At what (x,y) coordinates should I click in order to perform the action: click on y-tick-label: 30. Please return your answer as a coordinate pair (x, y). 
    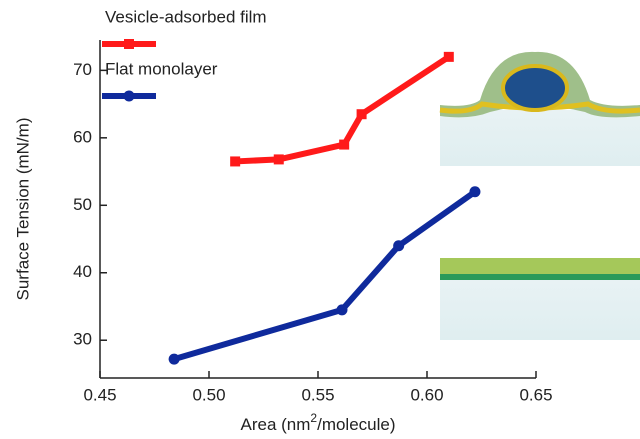
    Looking at the image, I should click on (82, 339).